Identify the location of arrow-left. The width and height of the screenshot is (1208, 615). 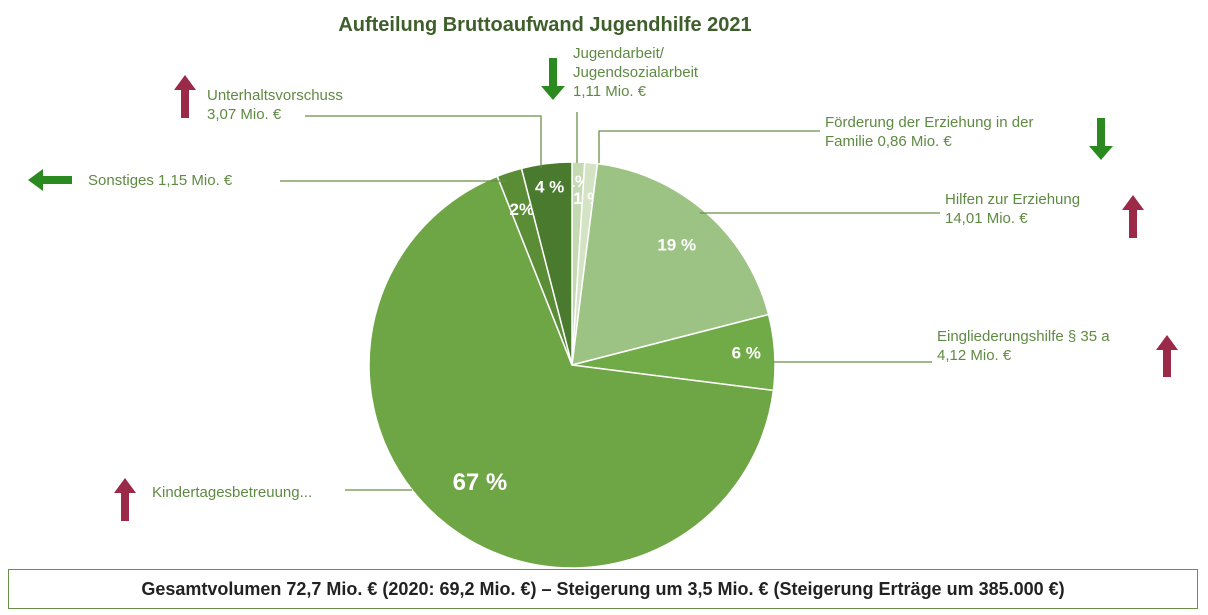
(50, 180).